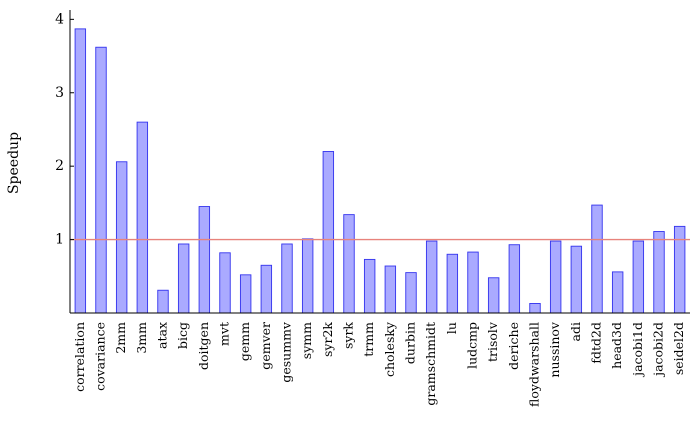  I want to click on x-tick-label-seidel2d: seidel2d, so click(678, 348).